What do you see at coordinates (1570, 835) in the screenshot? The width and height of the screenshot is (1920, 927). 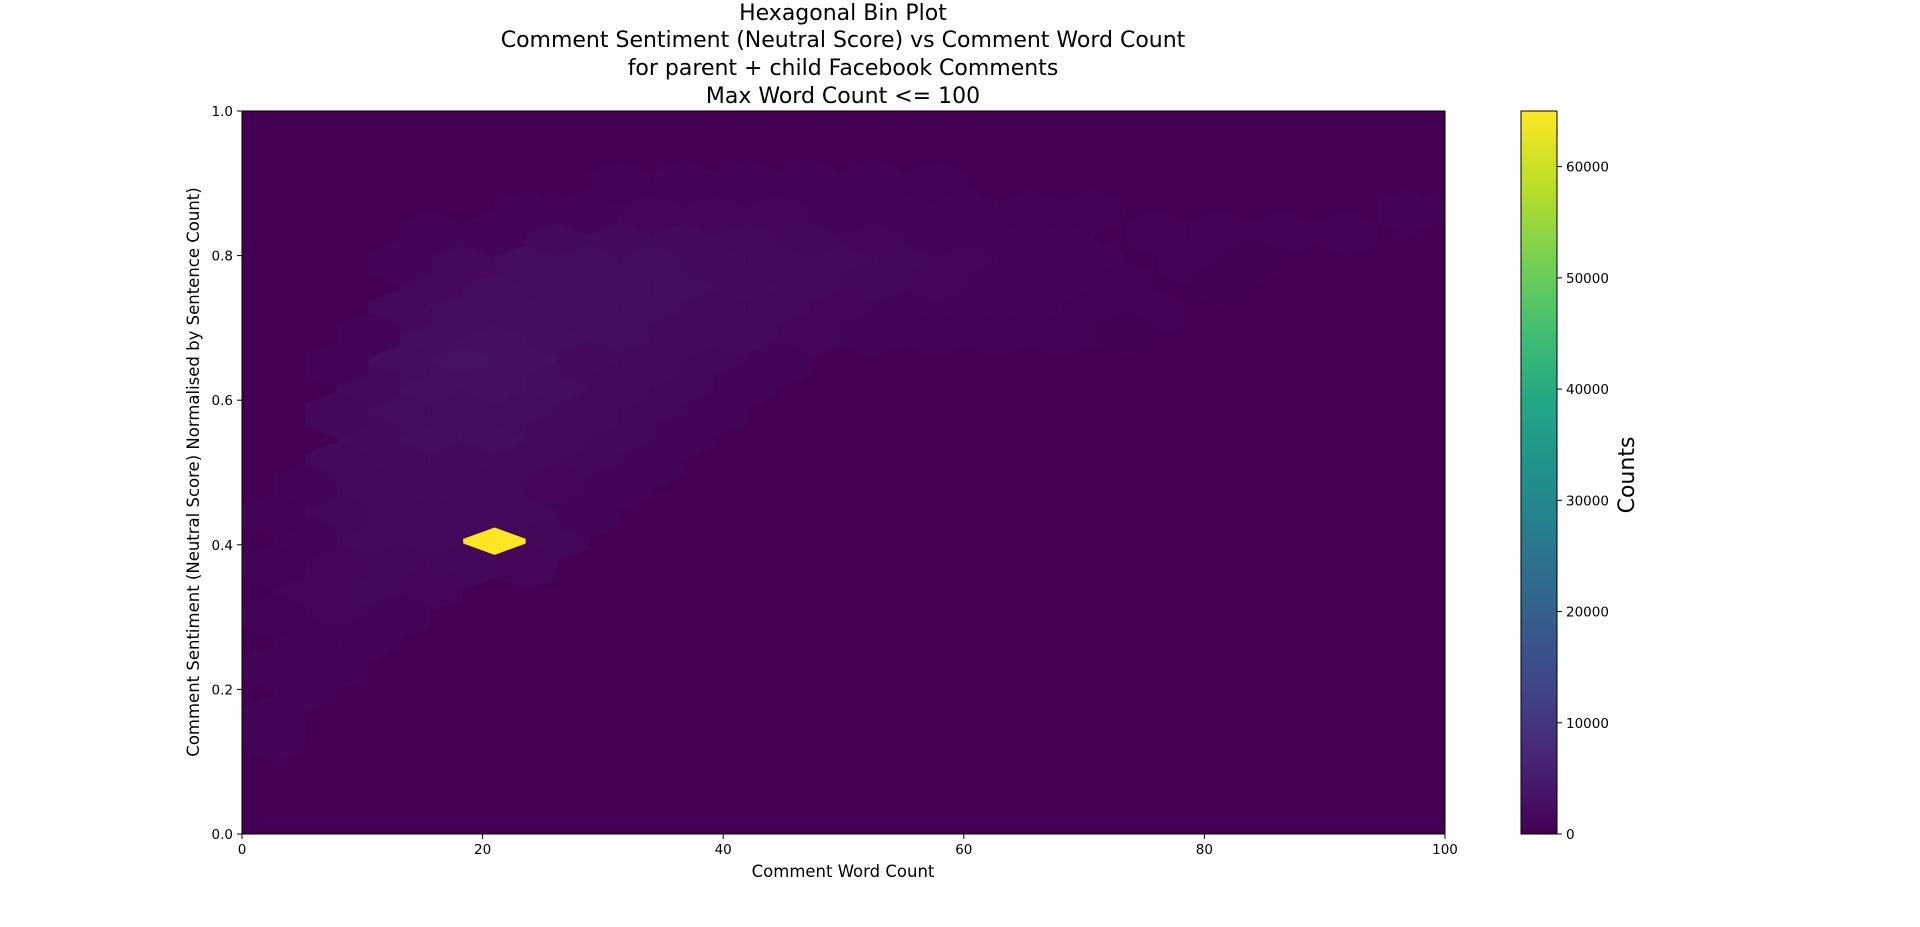 I see `colorbar-tick-label: 0` at bounding box center [1570, 835].